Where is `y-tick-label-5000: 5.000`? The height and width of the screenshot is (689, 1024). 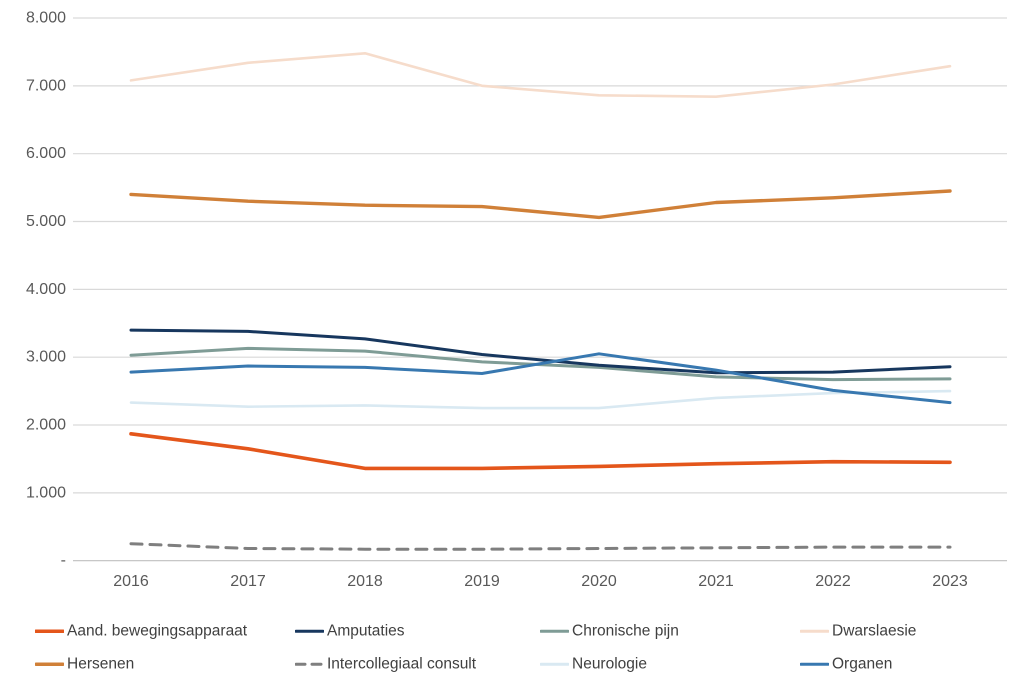
y-tick-label-5000: 5.000 is located at coordinates (46, 221).